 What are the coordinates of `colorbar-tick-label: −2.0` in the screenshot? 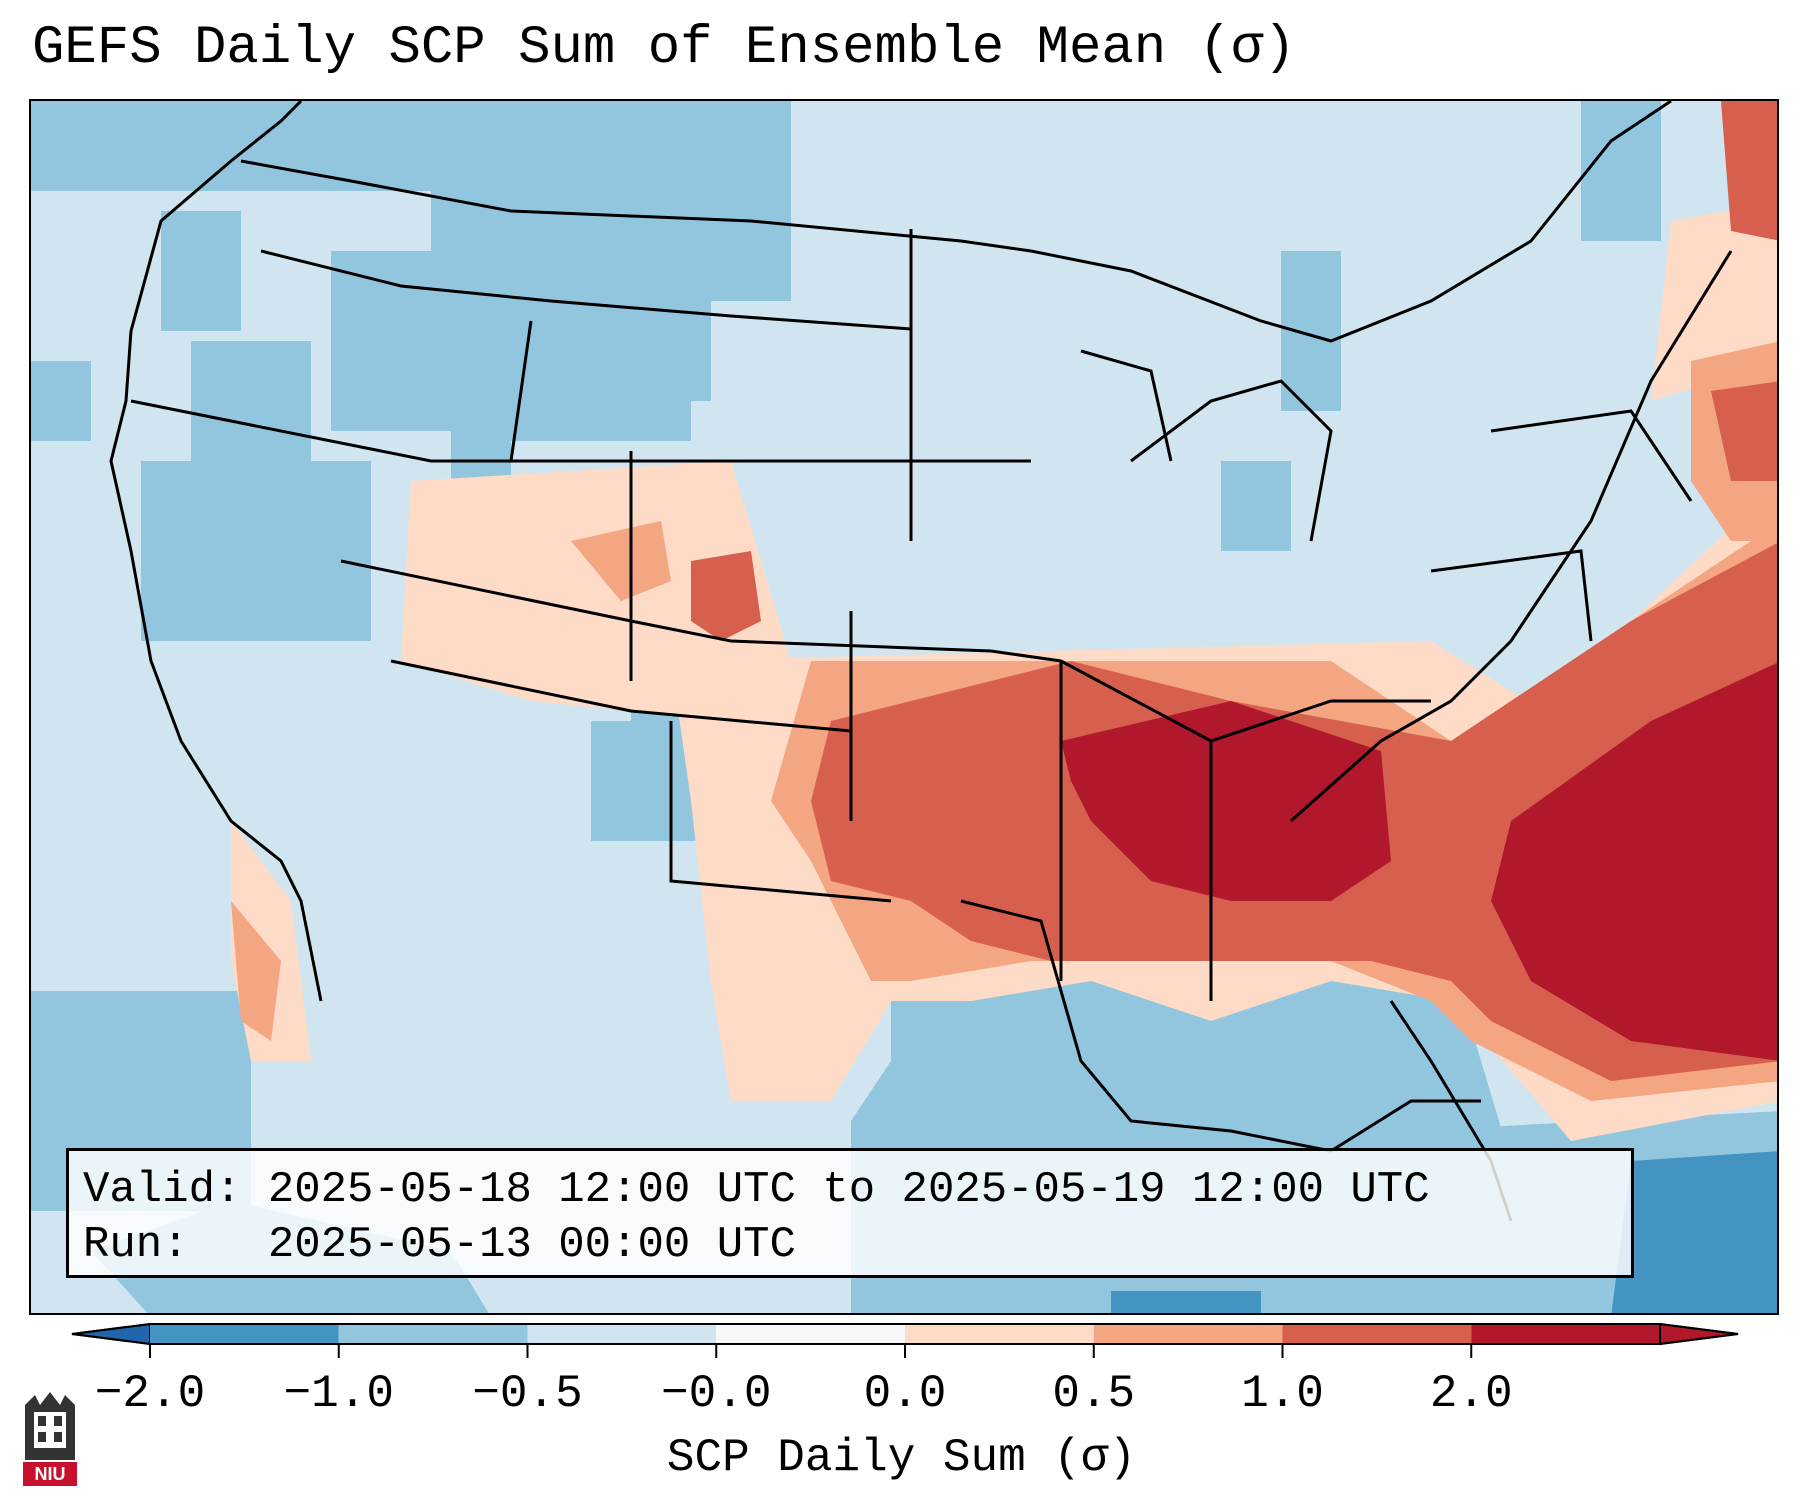 It's located at (150, 1394).